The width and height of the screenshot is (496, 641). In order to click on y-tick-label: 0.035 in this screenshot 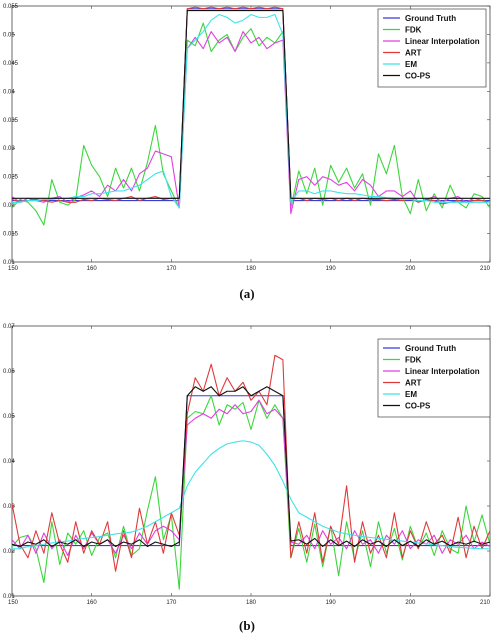, I will do `click(11, 121)`.